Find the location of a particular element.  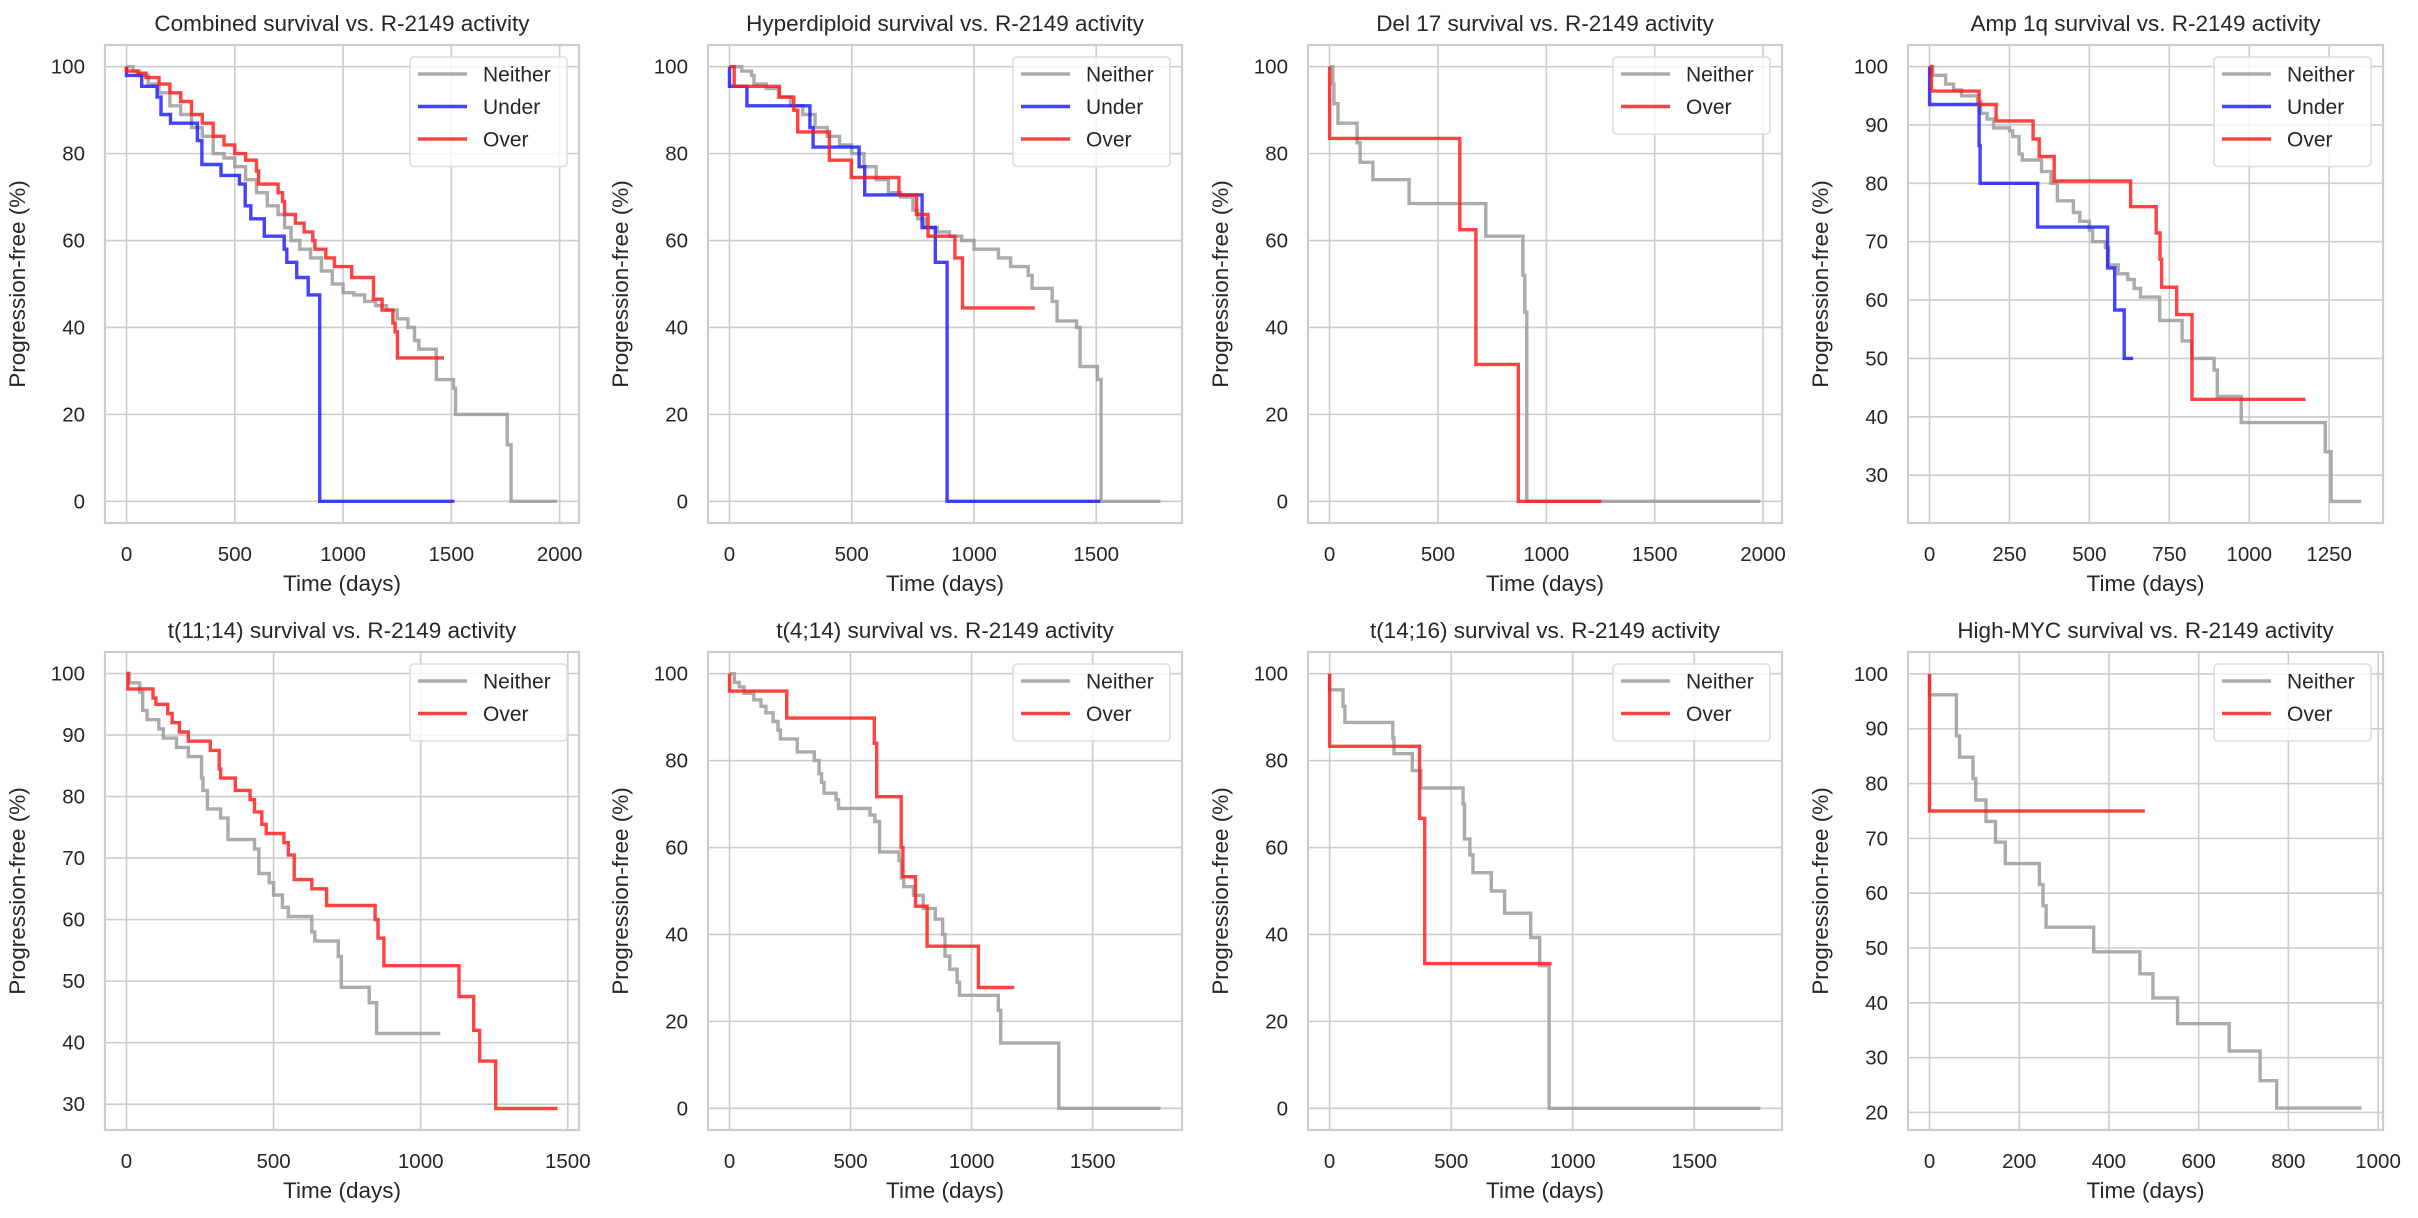

subplot-title: t(4;14) survival vs. R-2149 activity is located at coordinates (945, 630).